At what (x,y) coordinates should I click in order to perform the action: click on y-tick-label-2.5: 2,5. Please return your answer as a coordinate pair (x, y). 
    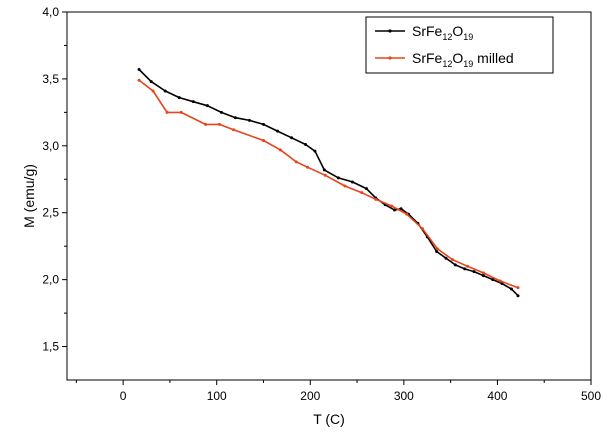
    Looking at the image, I should click on (50, 213).